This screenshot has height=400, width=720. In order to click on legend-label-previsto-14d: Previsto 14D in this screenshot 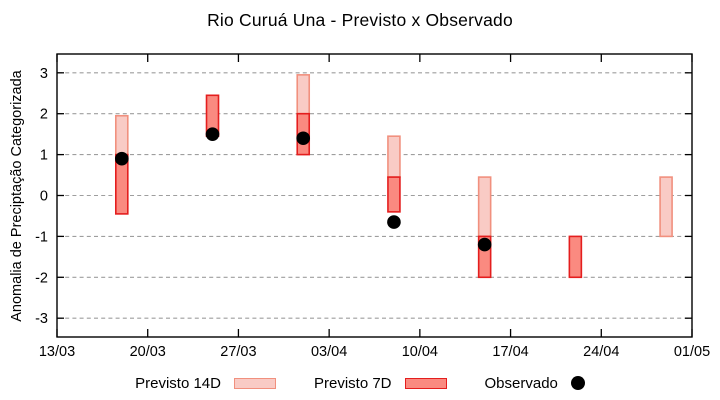, I will do `click(178, 383)`.